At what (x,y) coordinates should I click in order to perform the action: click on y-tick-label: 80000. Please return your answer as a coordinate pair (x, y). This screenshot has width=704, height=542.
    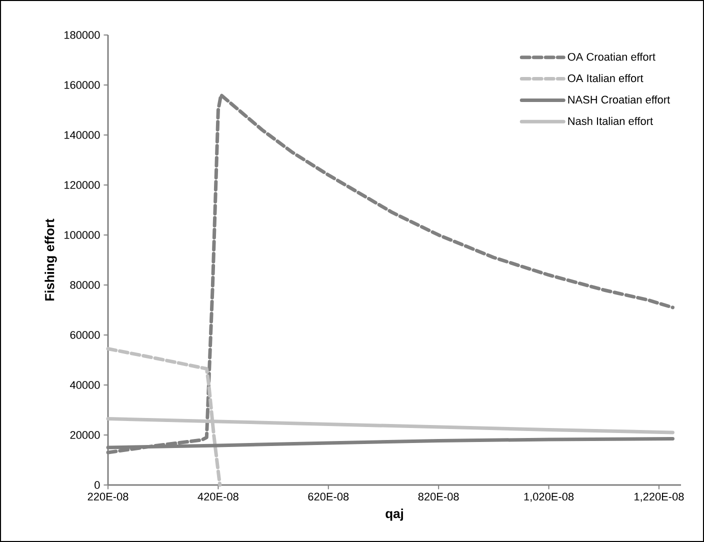
    Looking at the image, I should click on (85, 285).